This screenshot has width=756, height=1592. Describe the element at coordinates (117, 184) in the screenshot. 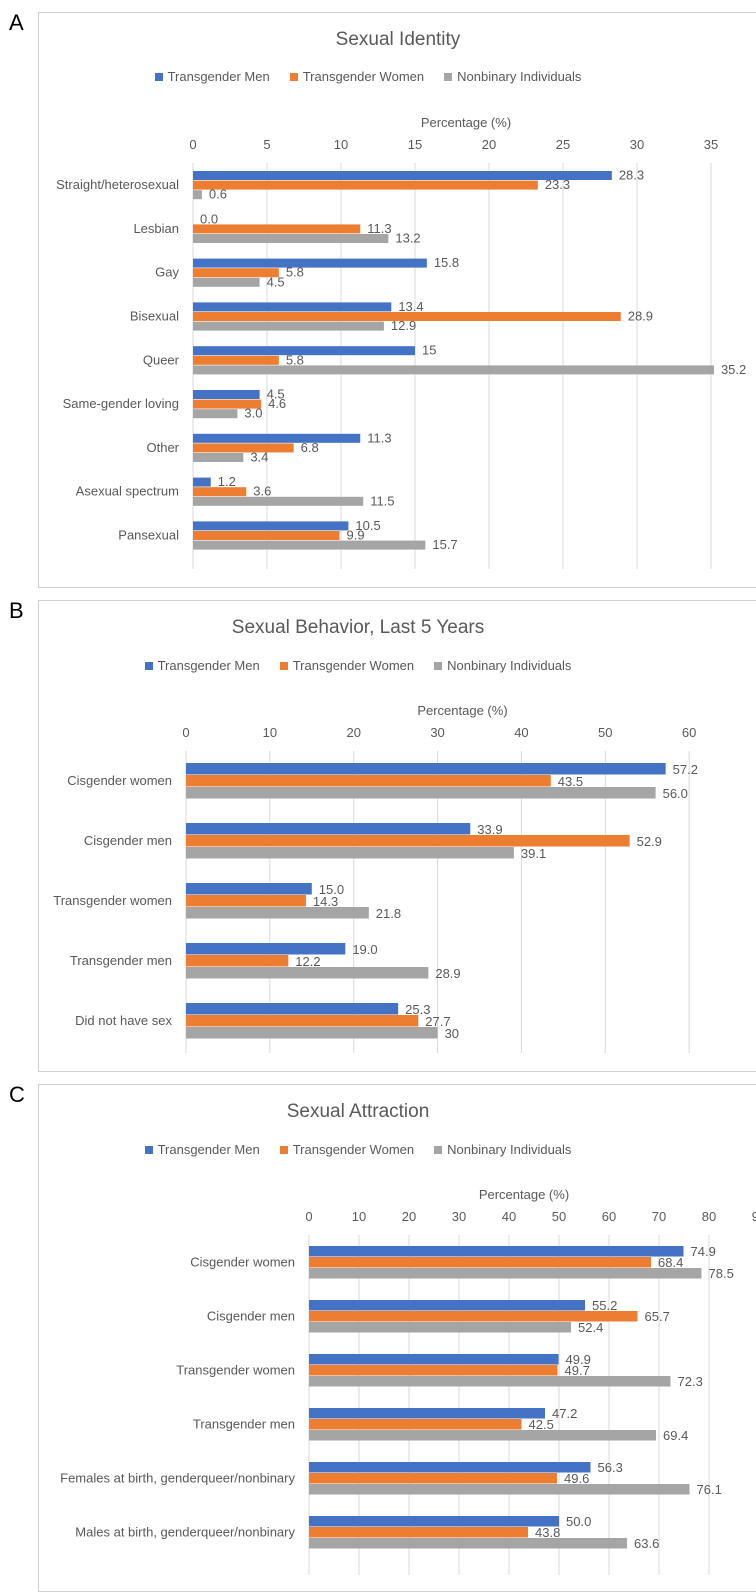

I see `category-label-straight-heterosexual: Straight/heterosexual` at that location.